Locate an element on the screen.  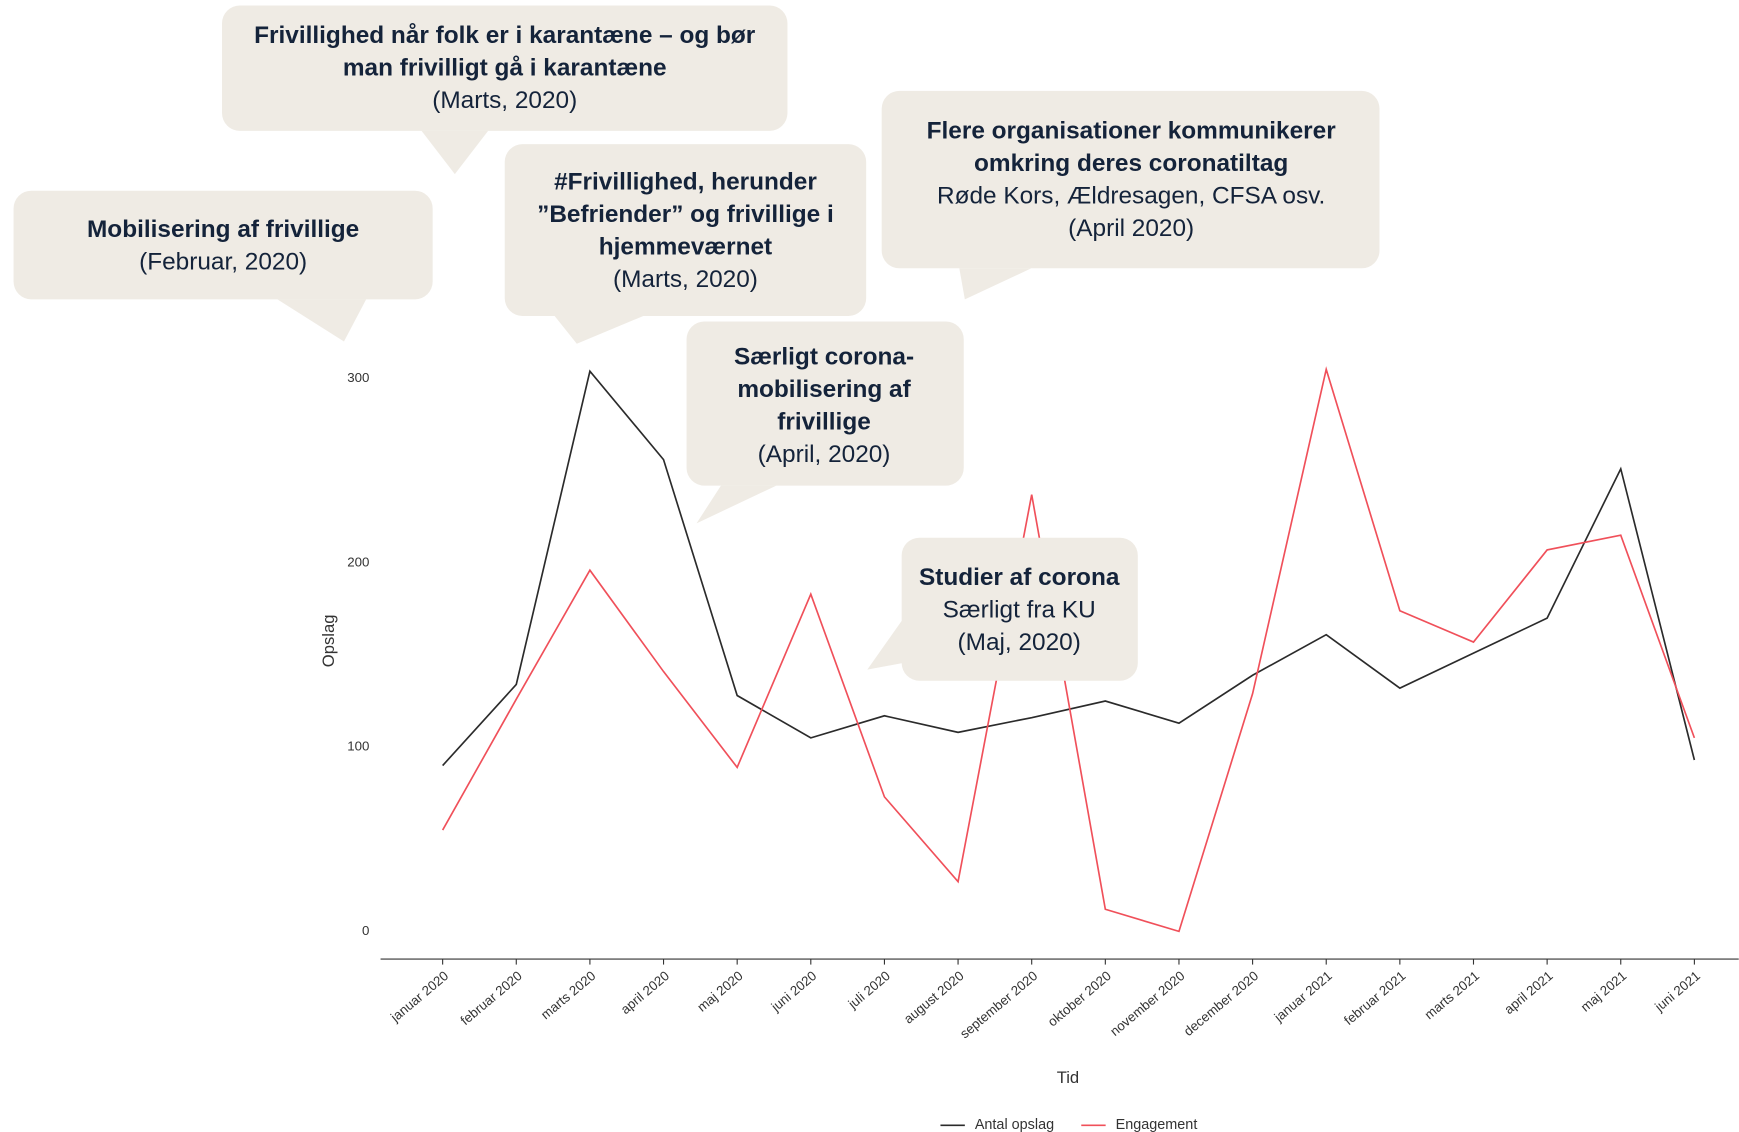
legend-label: Engagement is located at coordinates (1157, 1124).